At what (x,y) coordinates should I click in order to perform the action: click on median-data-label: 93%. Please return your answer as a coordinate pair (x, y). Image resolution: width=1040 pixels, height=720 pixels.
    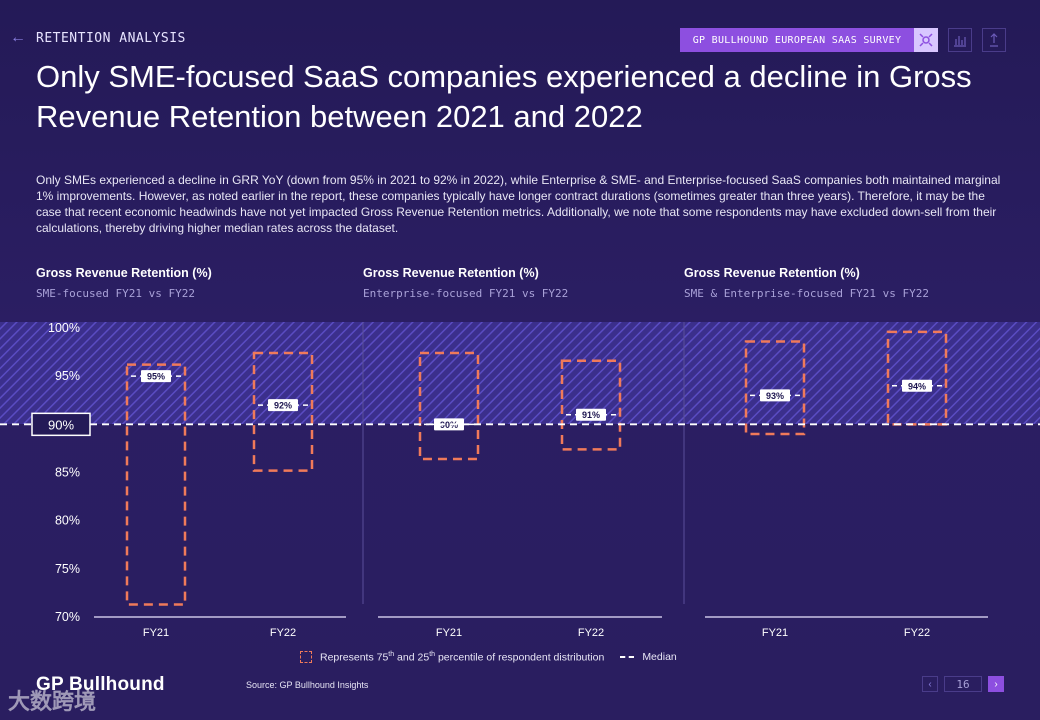
    Looking at the image, I should click on (775, 396).